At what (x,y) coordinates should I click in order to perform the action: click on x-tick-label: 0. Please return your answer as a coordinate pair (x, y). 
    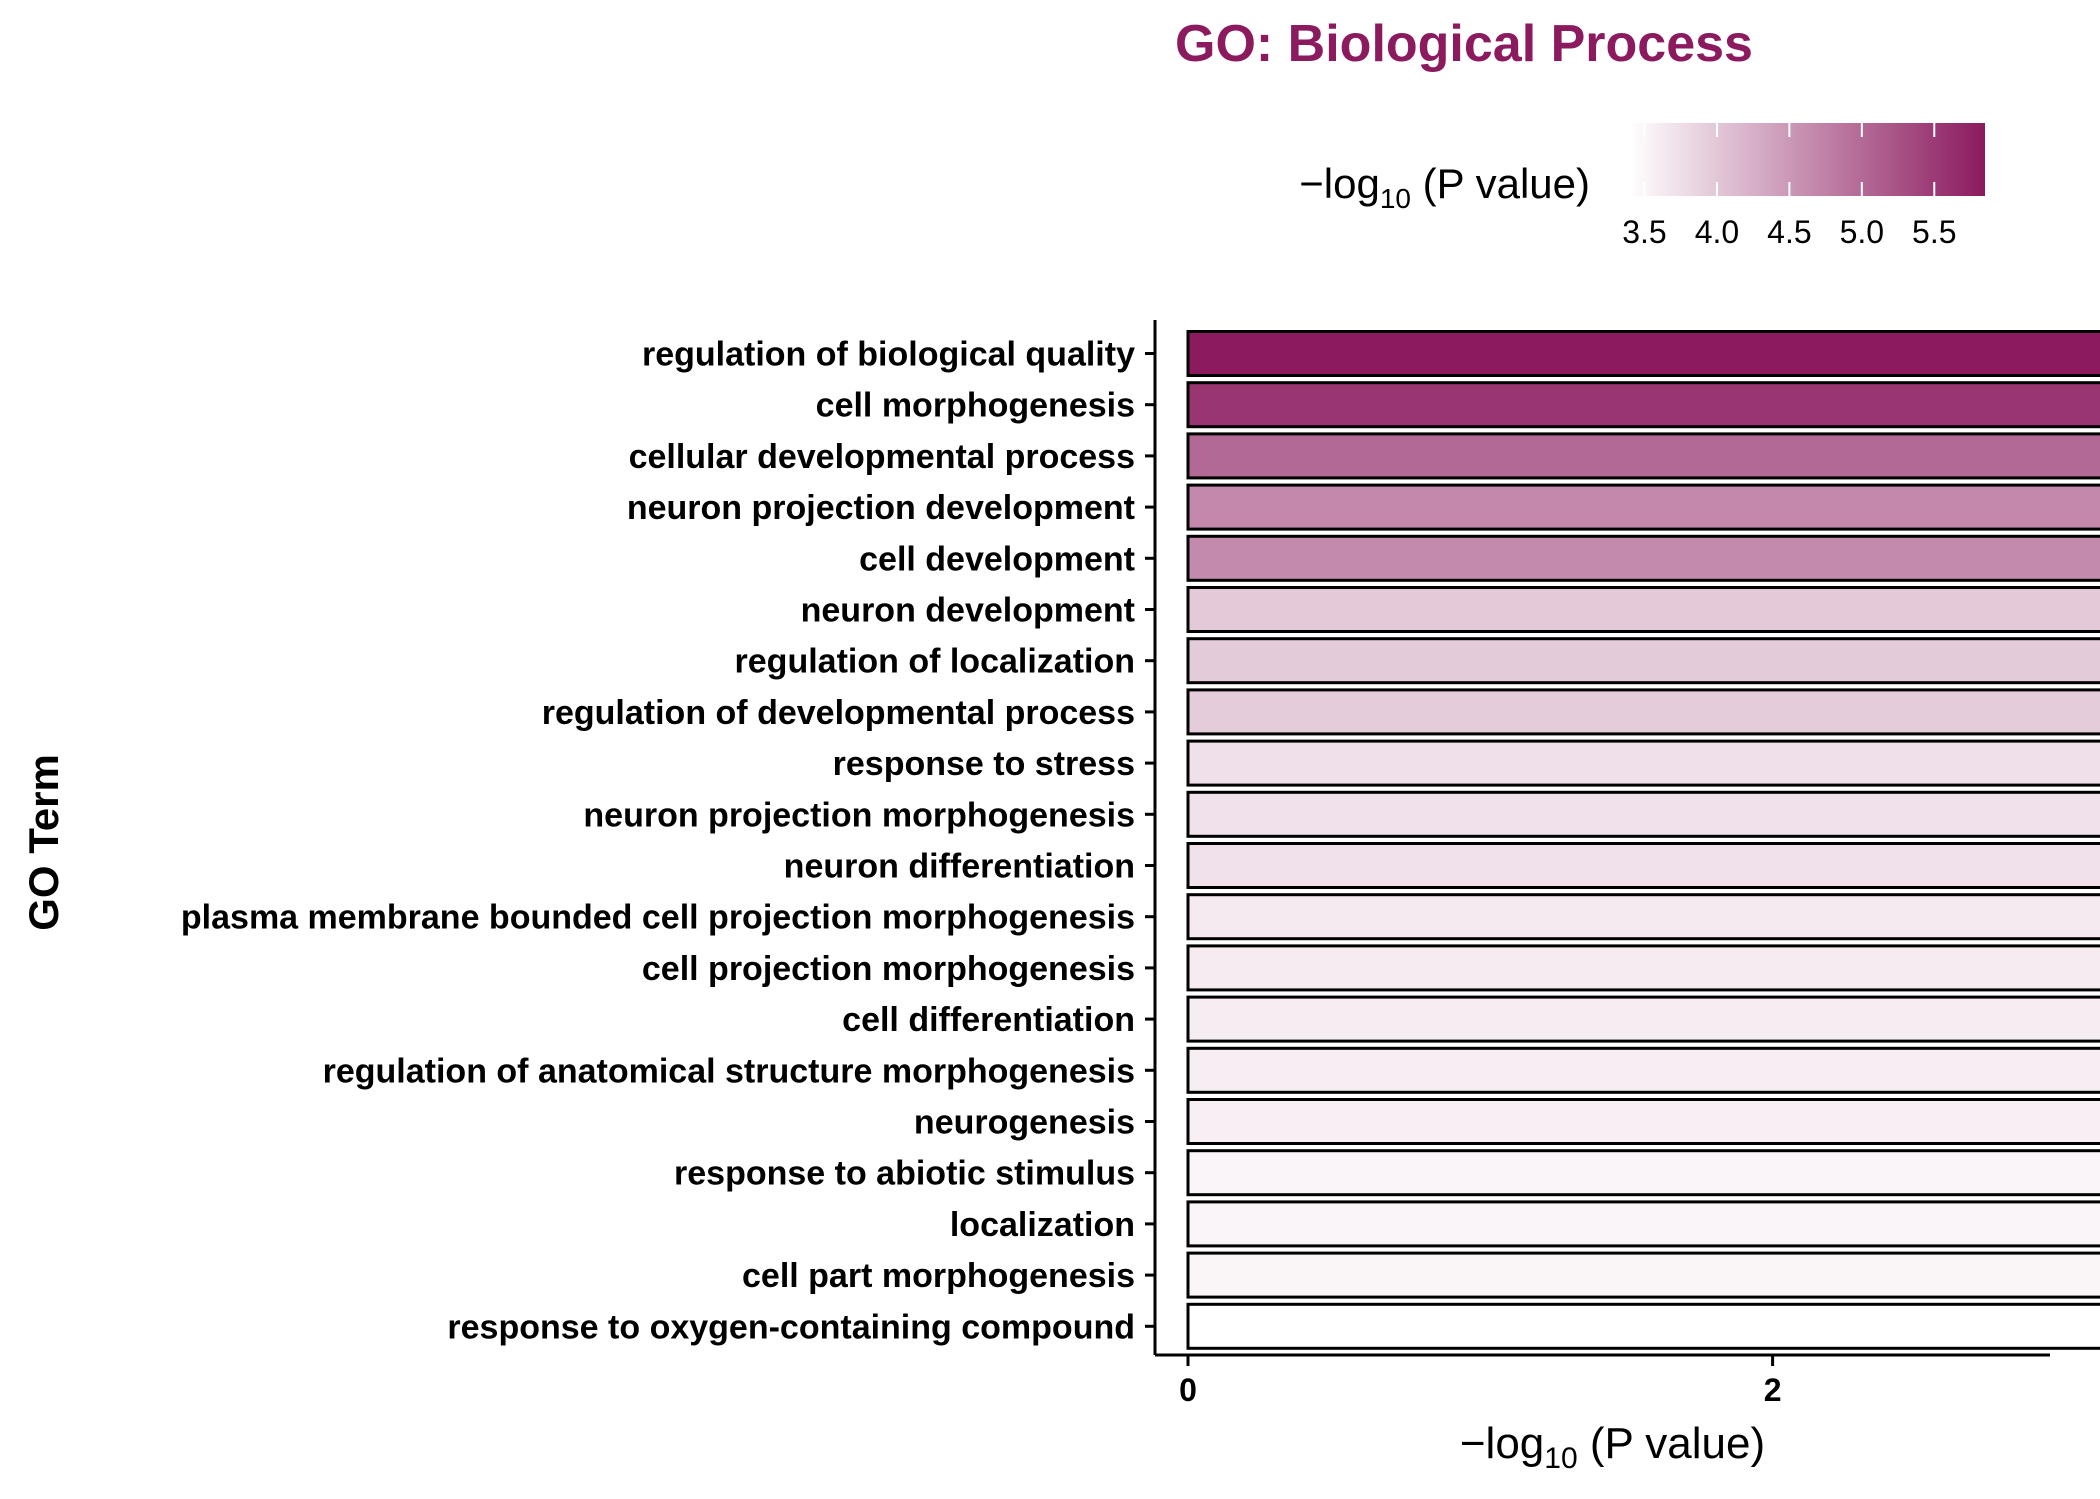
    Looking at the image, I should click on (1188, 1390).